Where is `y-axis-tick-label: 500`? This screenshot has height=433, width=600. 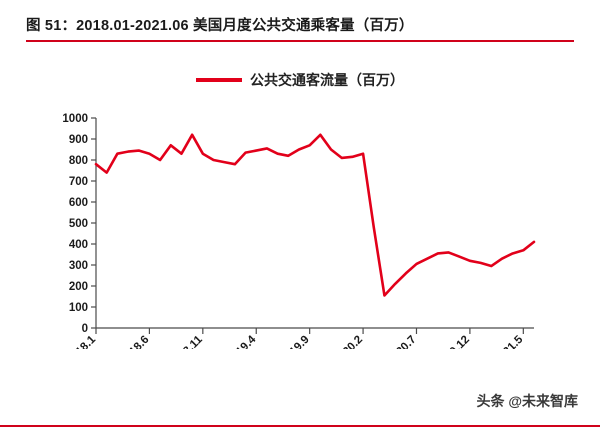 y-axis-tick-label: 500 is located at coordinates (78, 224).